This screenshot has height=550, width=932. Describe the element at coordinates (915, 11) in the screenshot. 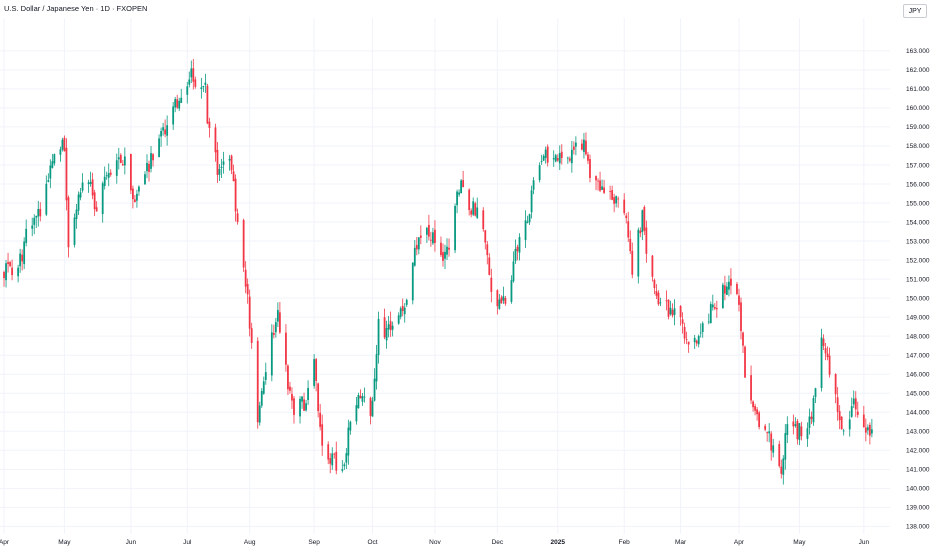

I see `currency-button: JPY` at that location.